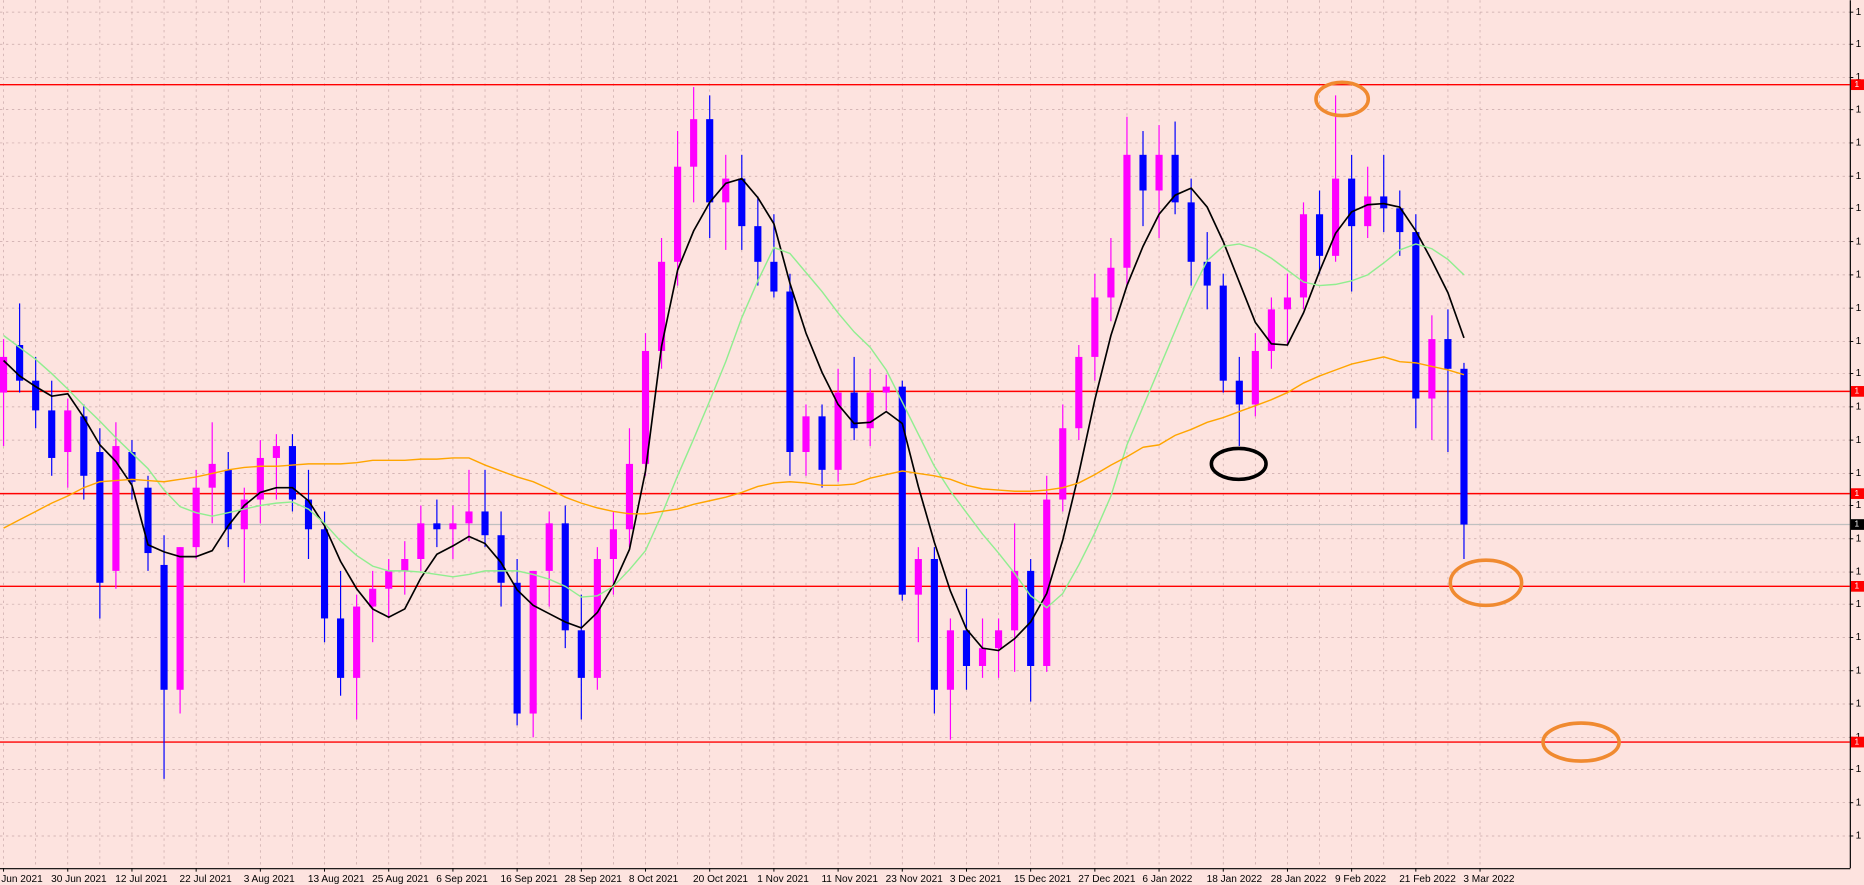 This screenshot has height=885, width=1864. Describe the element at coordinates (654, 879) in the screenshot. I see `x-tick-label: 8 Oct 2021` at that location.